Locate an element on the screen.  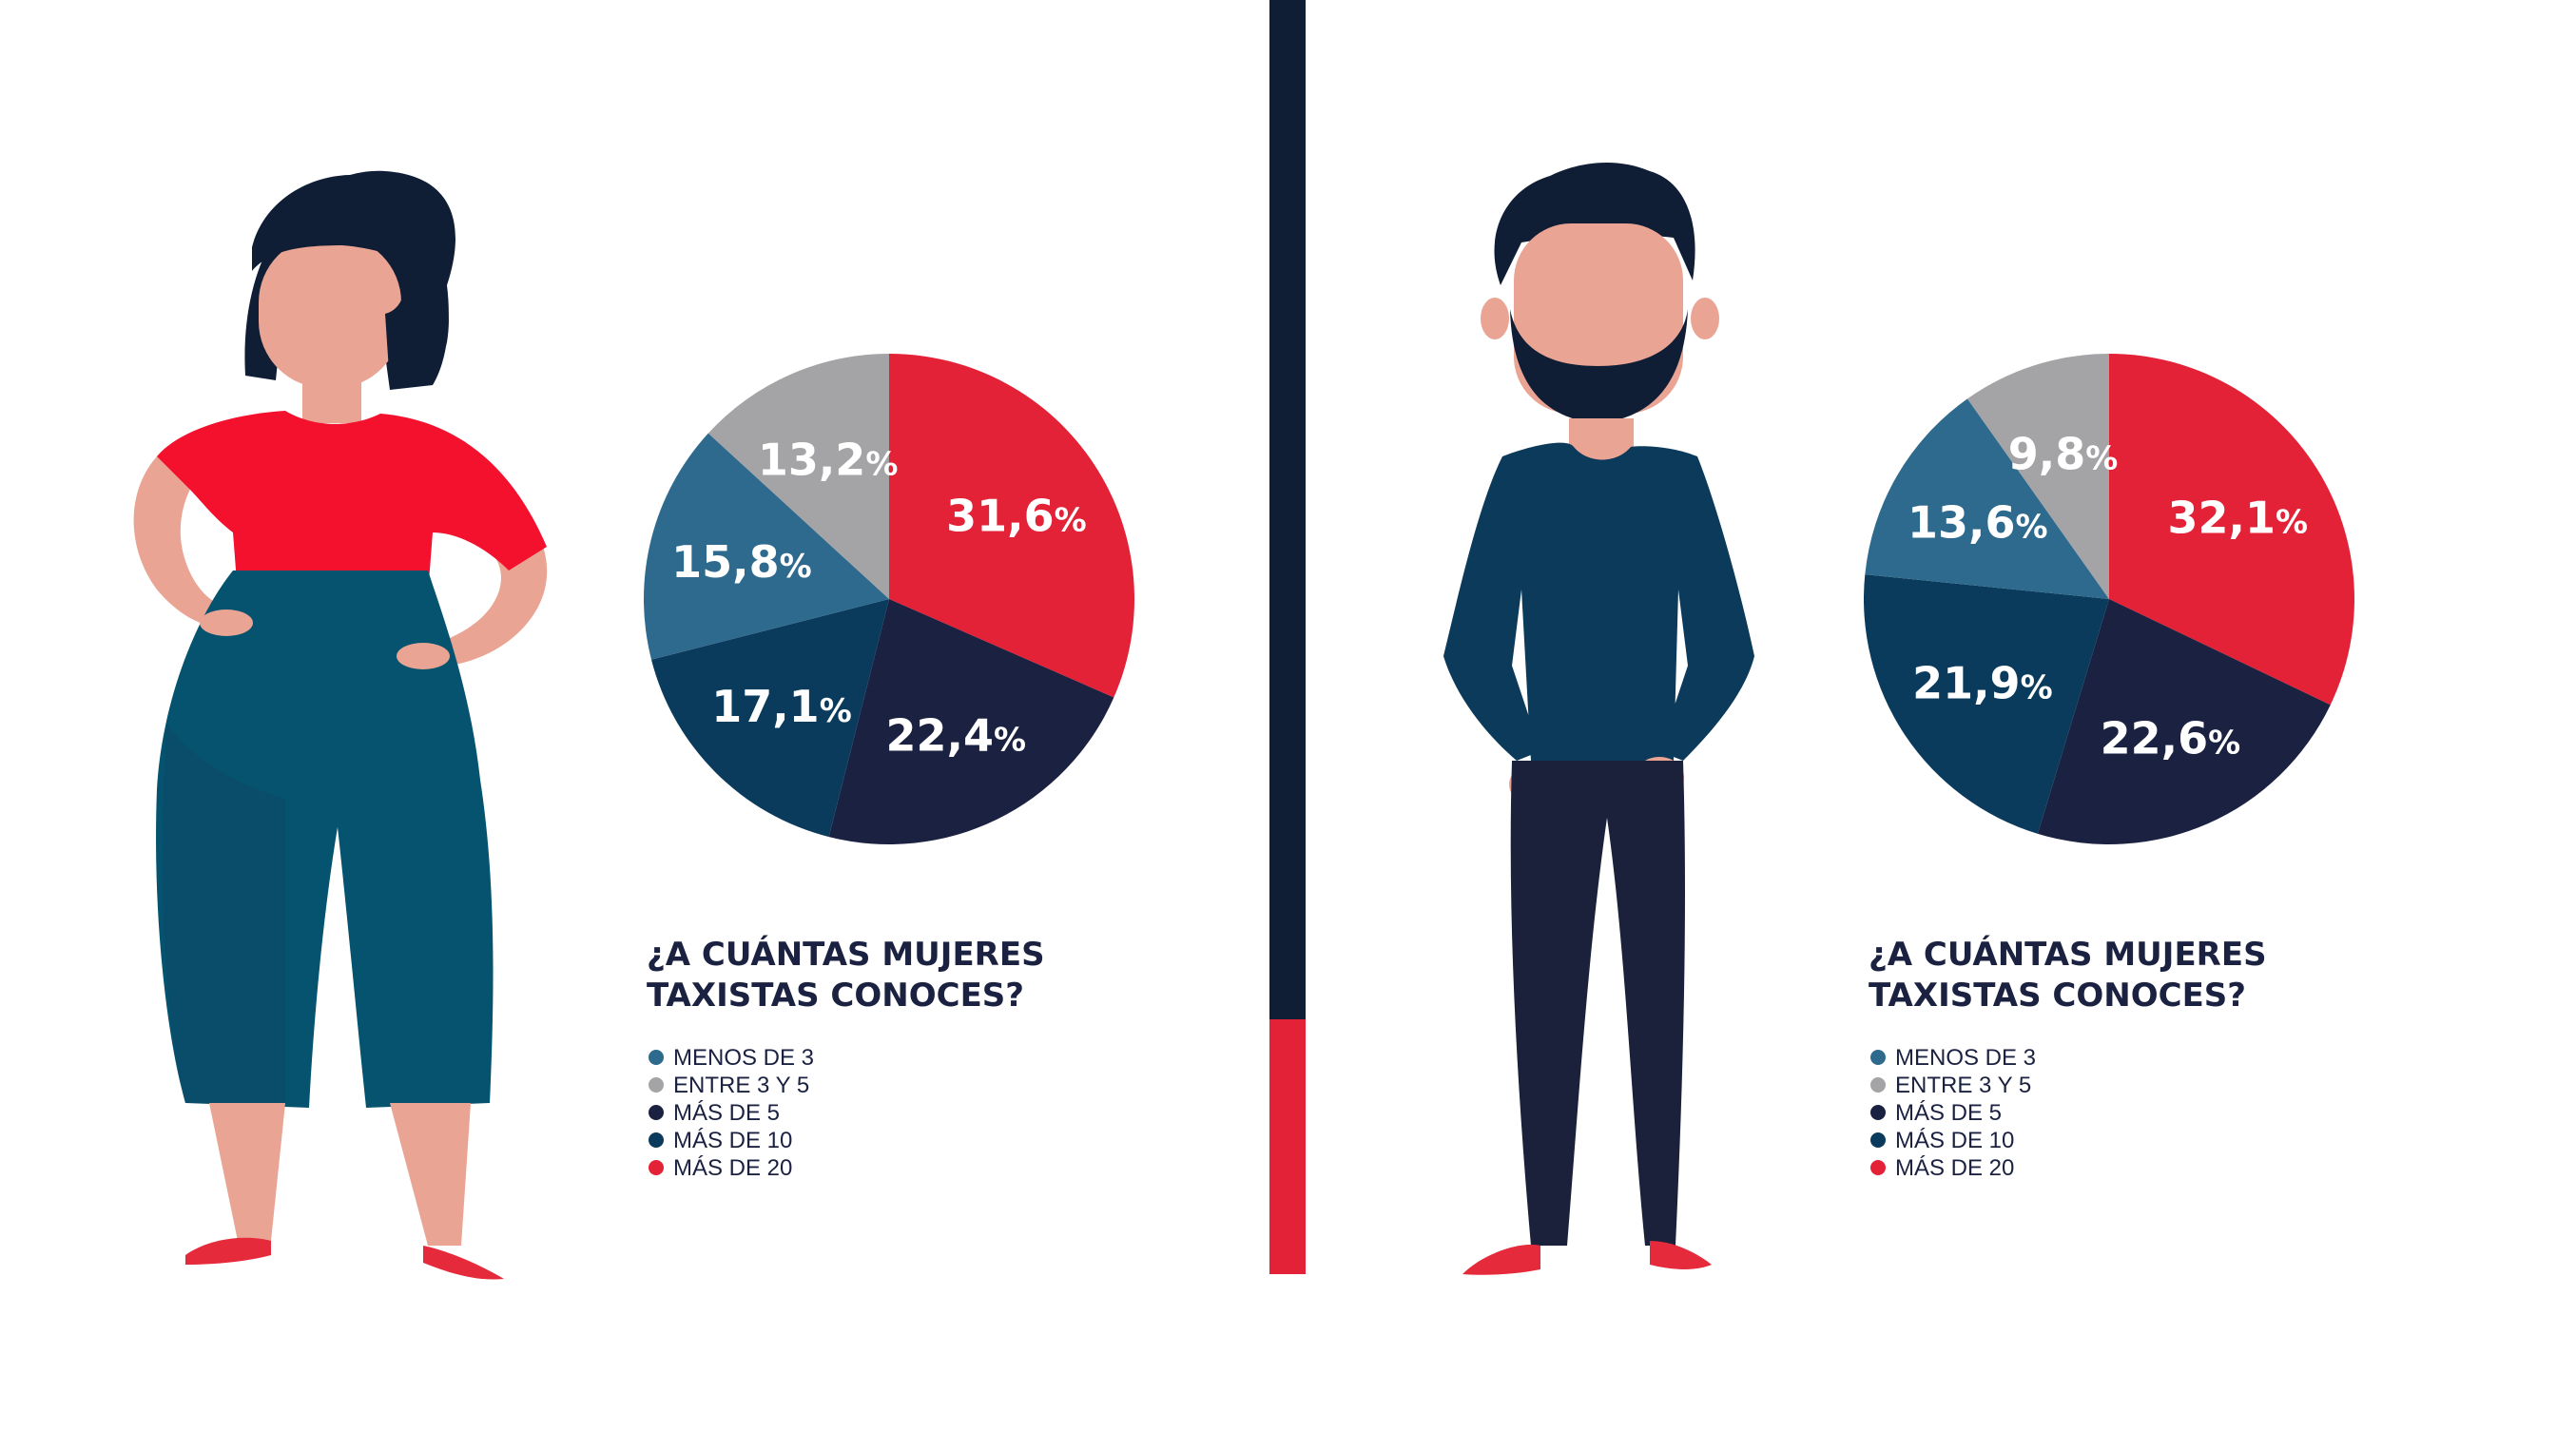
man-illustration is located at coordinates (1598, 718).